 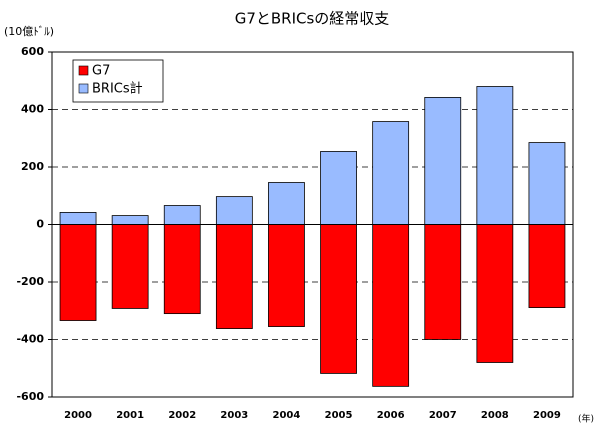 I want to click on y-axis-label: (10億ﾄﾞﾙ), so click(x=29, y=31).